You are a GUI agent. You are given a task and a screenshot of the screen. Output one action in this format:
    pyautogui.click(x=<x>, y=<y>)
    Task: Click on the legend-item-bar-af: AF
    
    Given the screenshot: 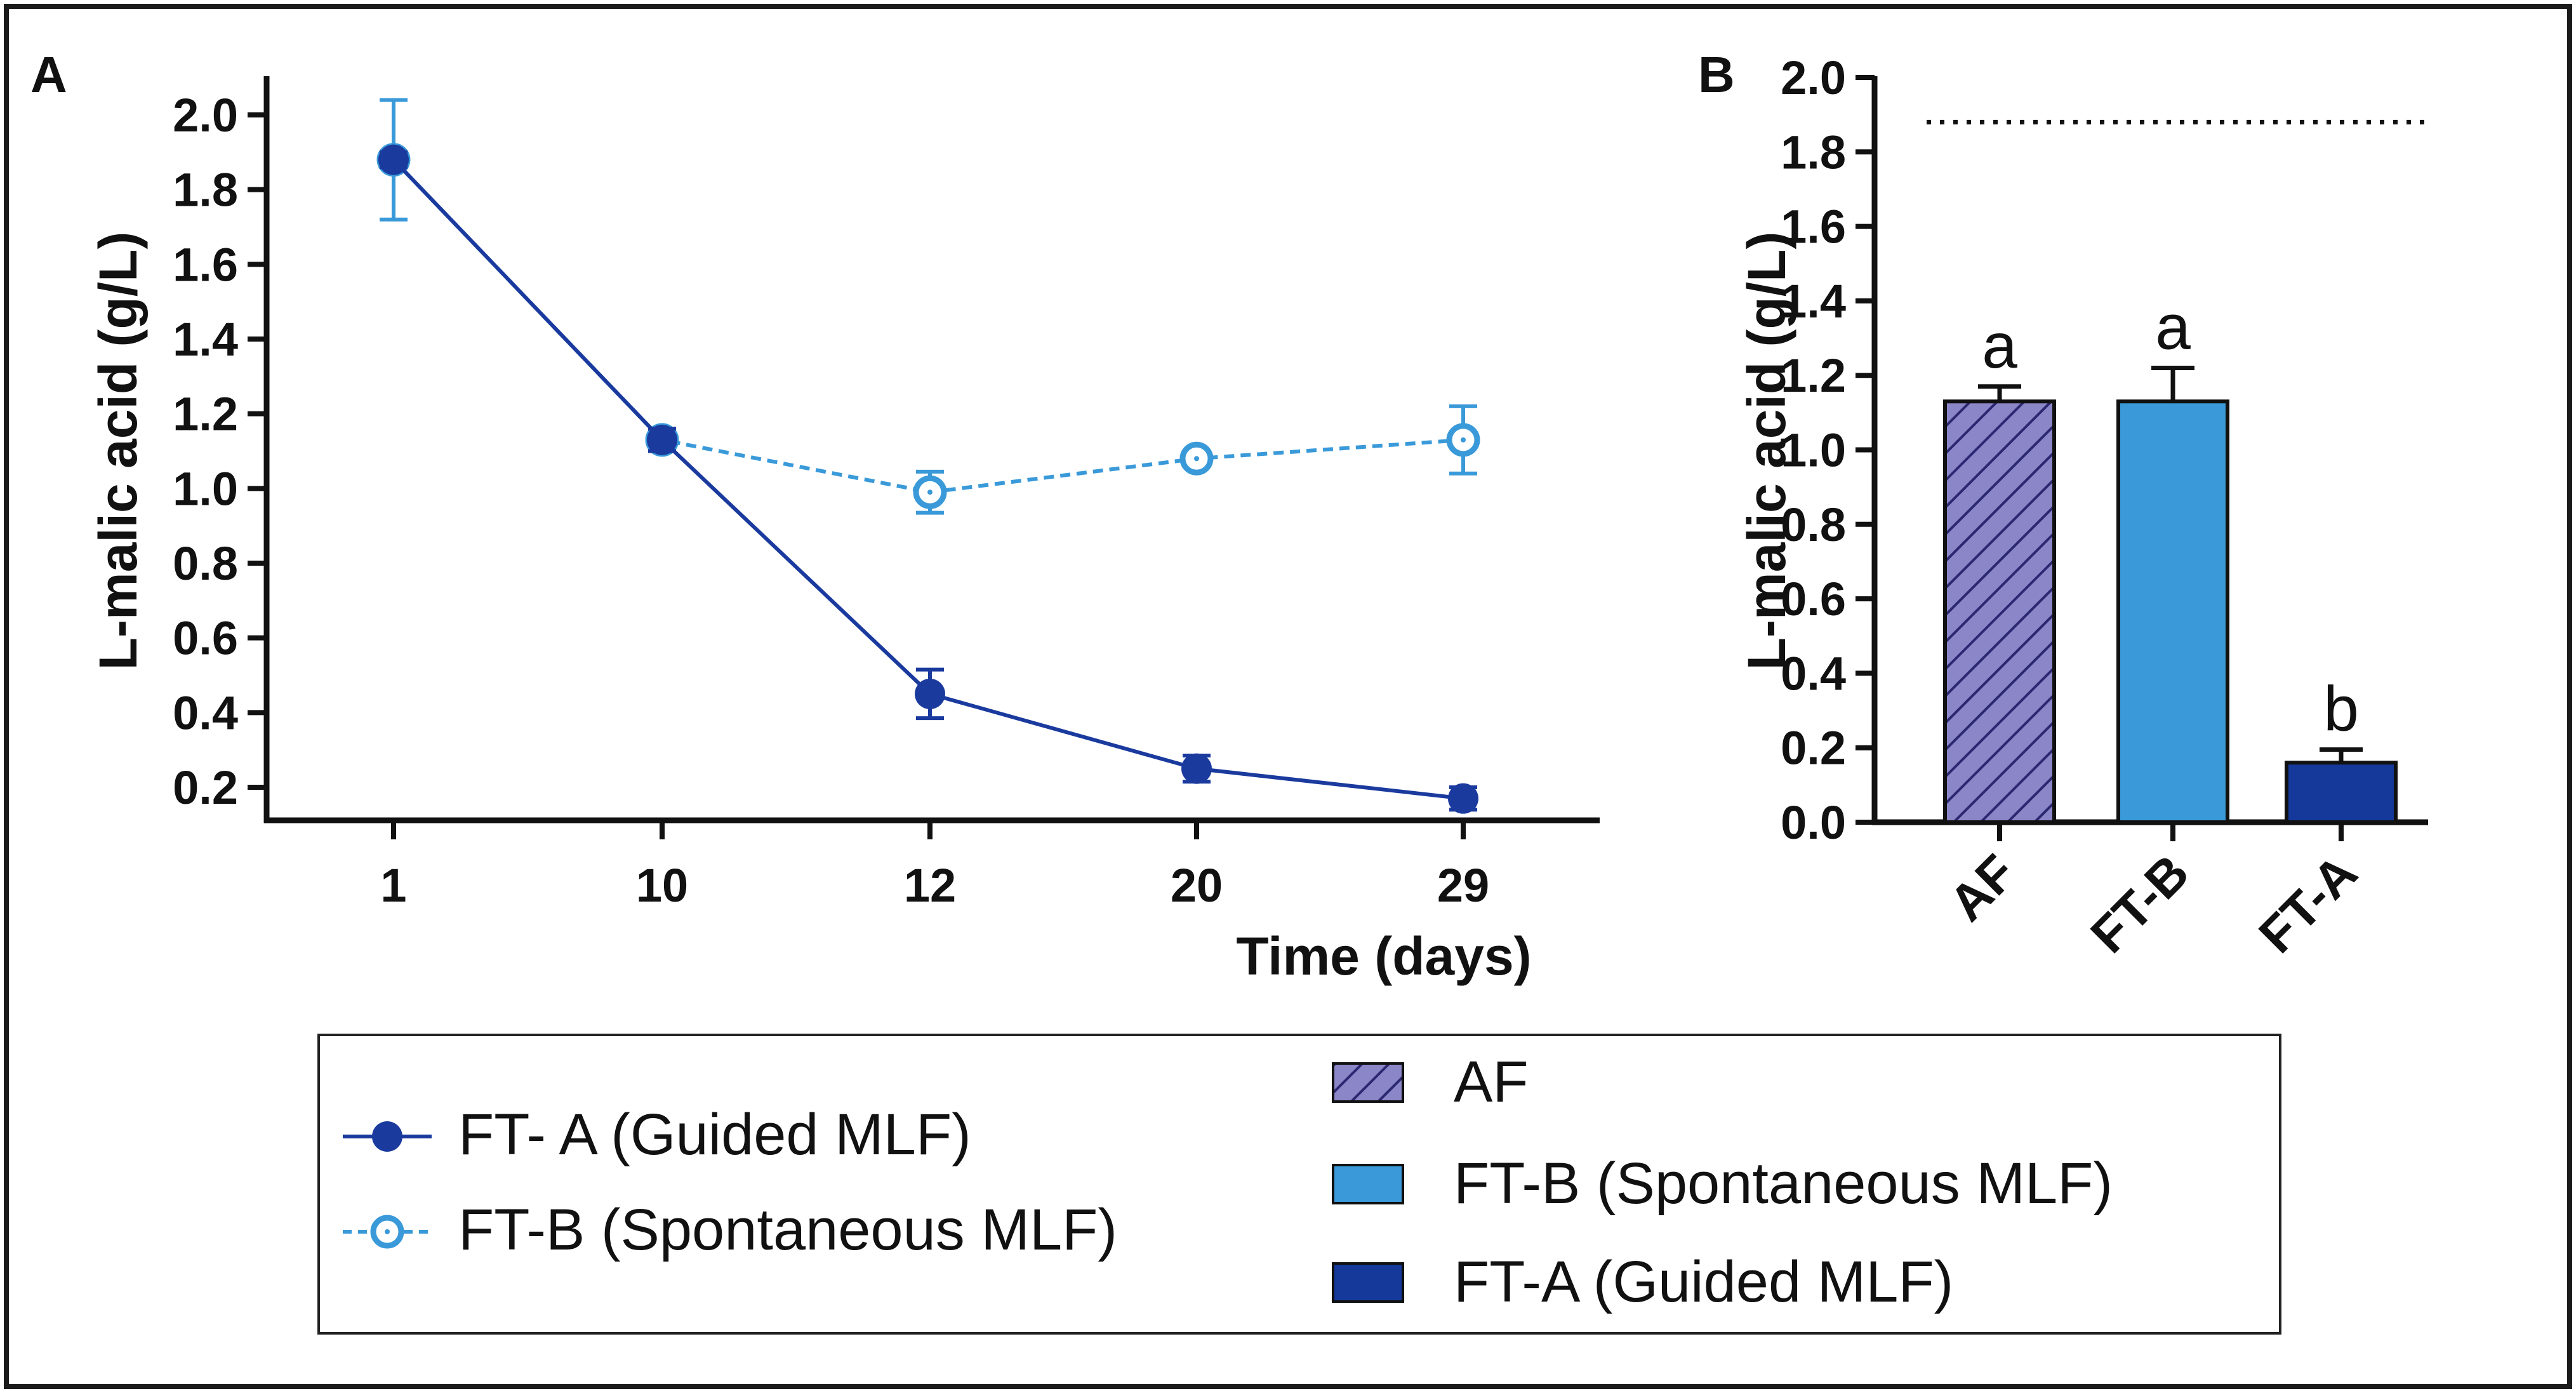 What is the action you would take?
    pyautogui.click(x=1430, y=1082)
    